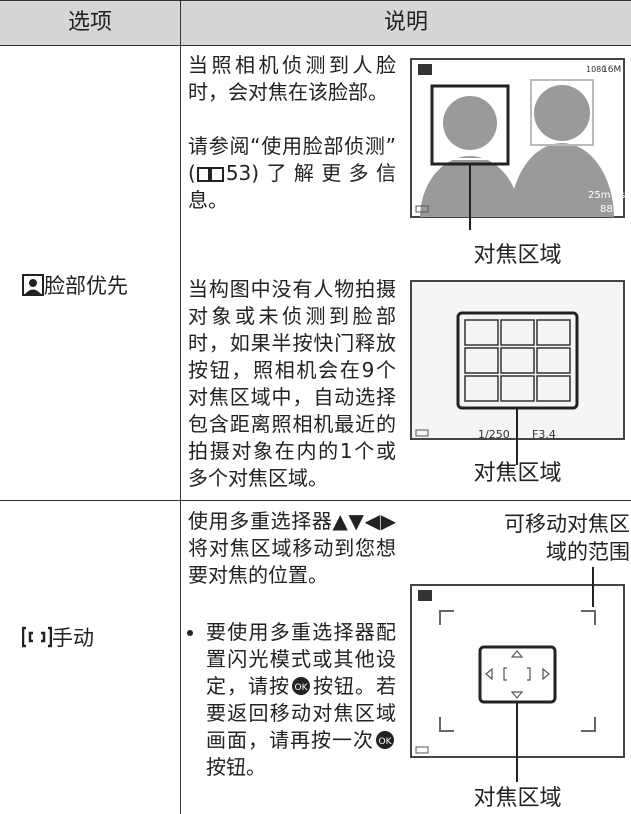 The width and height of the screenshot is (631, 814). I want to click on screen-text: 1/250, so click(494, 434).